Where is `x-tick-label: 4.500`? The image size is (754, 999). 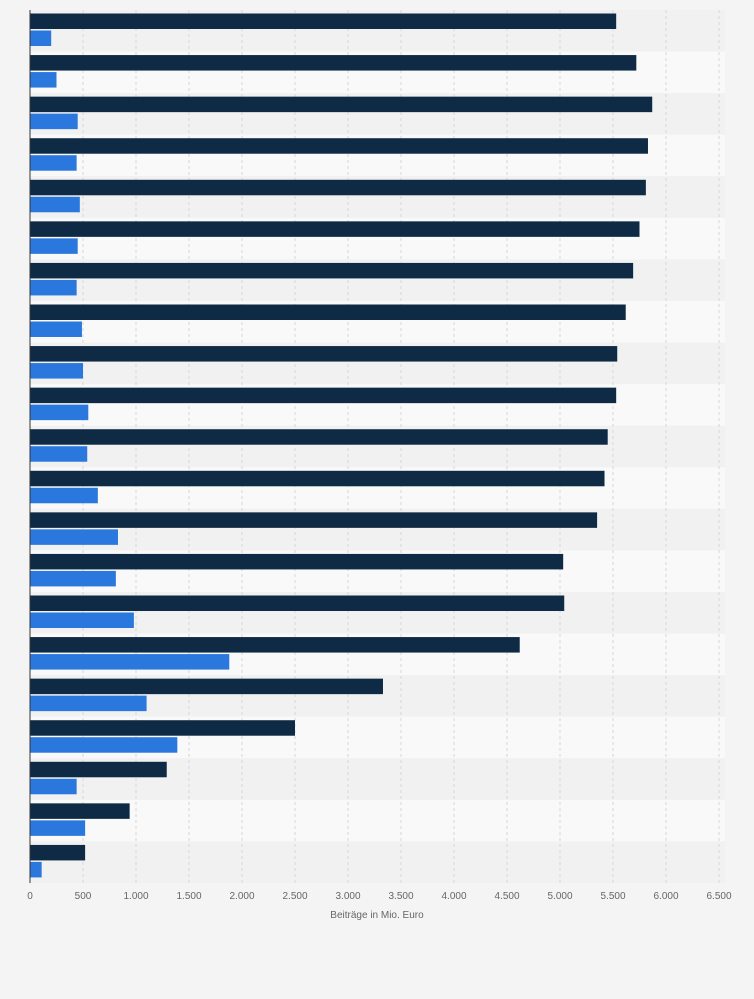 x-tick-label: 4.500 is located at coordinates (506, 896).